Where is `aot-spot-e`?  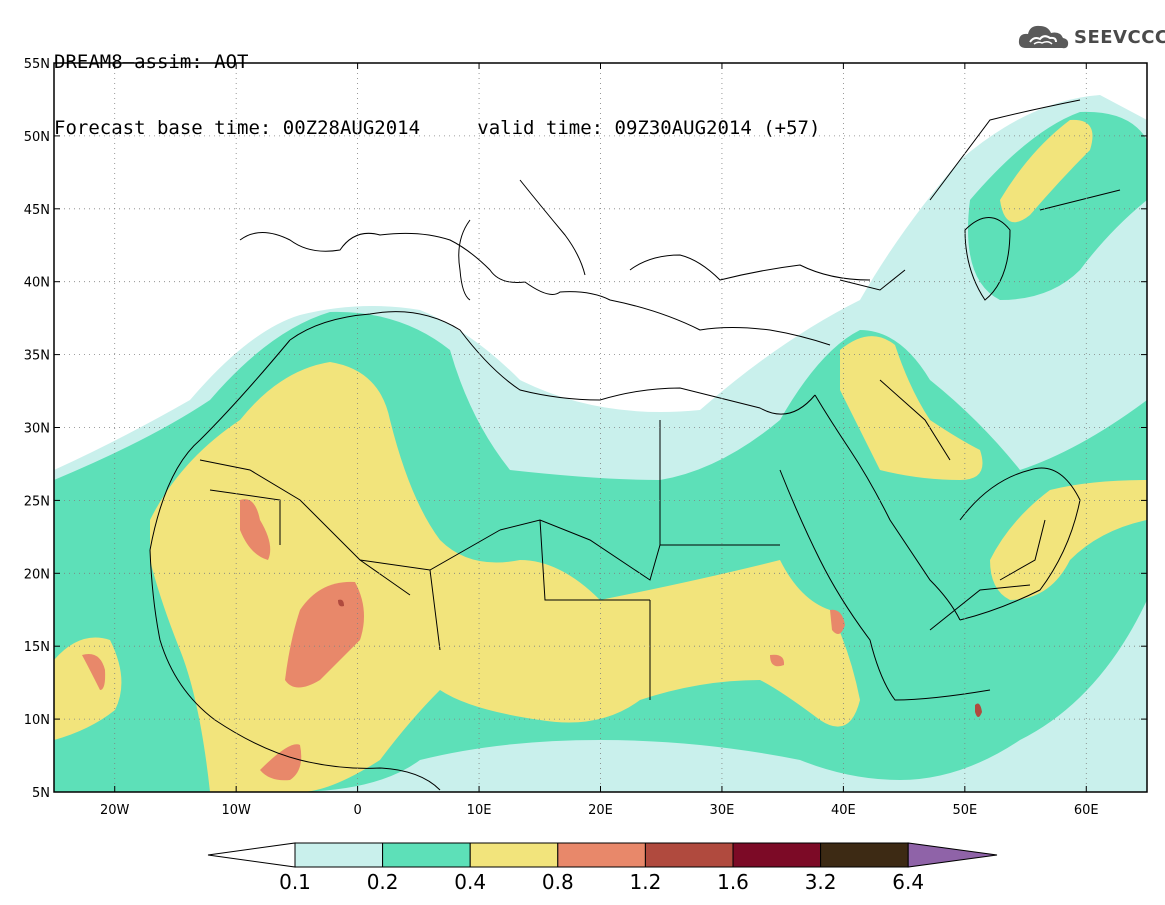
aot-spot-e is located at coordinates (837, 621).